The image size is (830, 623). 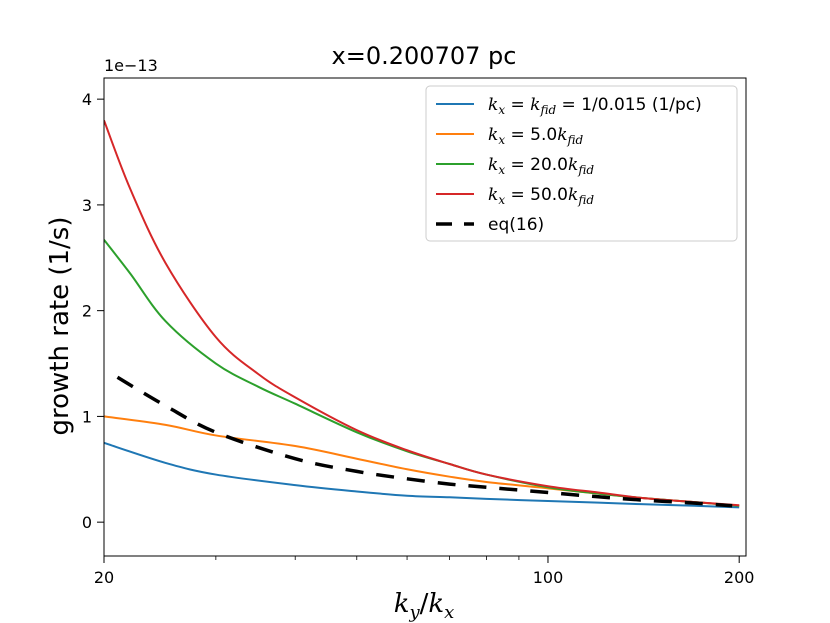 I want to click on x-axis-label: ky/kx, so click(x=424, y=606).